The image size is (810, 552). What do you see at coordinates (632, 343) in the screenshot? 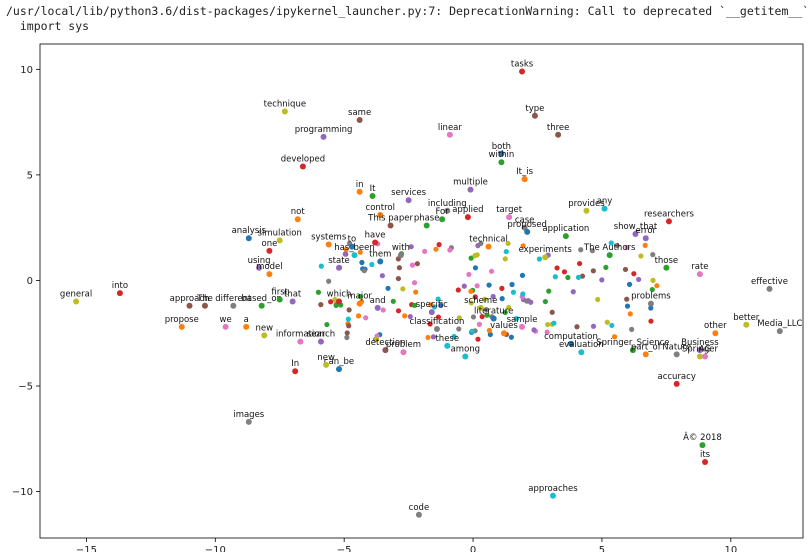
I see `point-label: Springer_Science` at bounding box center [632, 343].